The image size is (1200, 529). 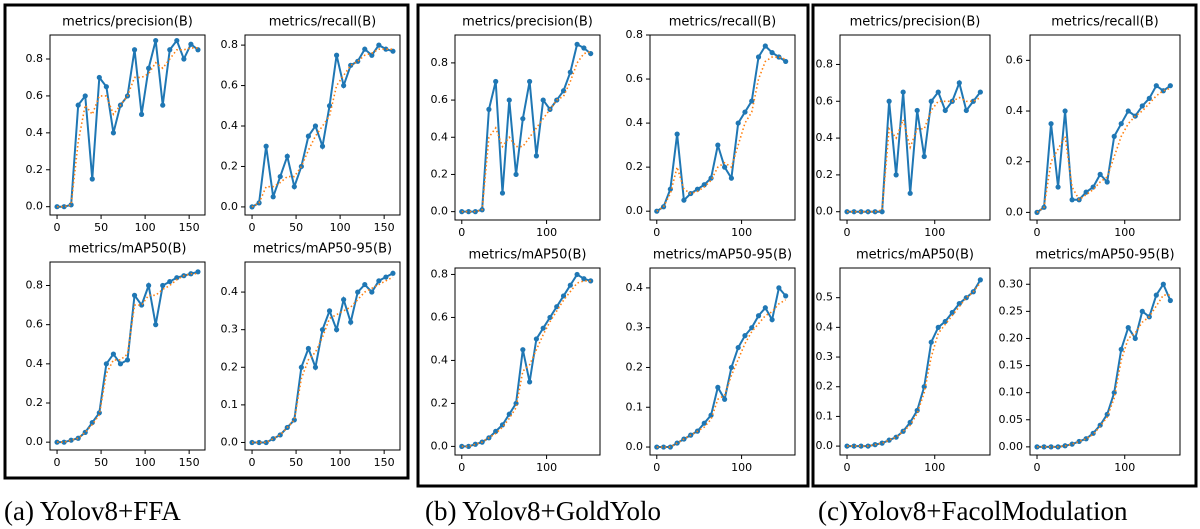 What do you see at coordinates (1011, 283) in the screenshot?
I see `y-tick-label: 0.30` at bounding box center [1011, 283].